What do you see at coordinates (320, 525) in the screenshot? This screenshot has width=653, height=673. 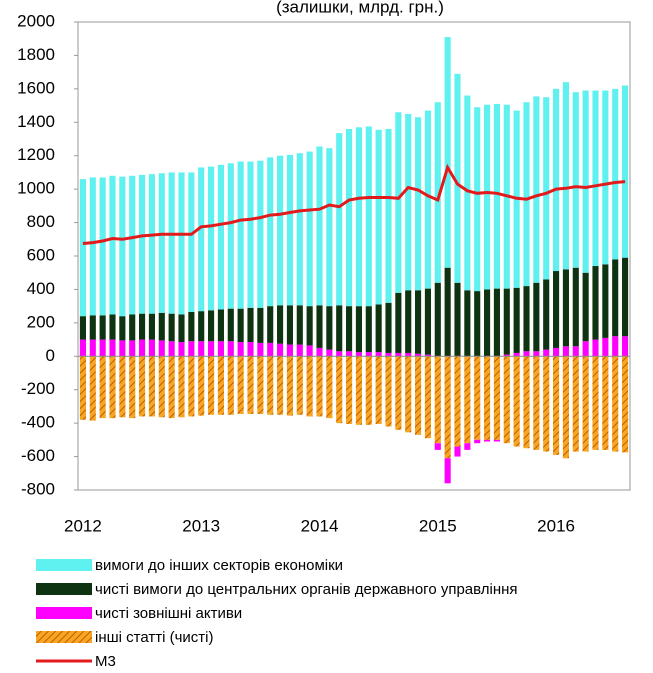 I see `x-tick-label: 2014` at bounding box center [320, 525].